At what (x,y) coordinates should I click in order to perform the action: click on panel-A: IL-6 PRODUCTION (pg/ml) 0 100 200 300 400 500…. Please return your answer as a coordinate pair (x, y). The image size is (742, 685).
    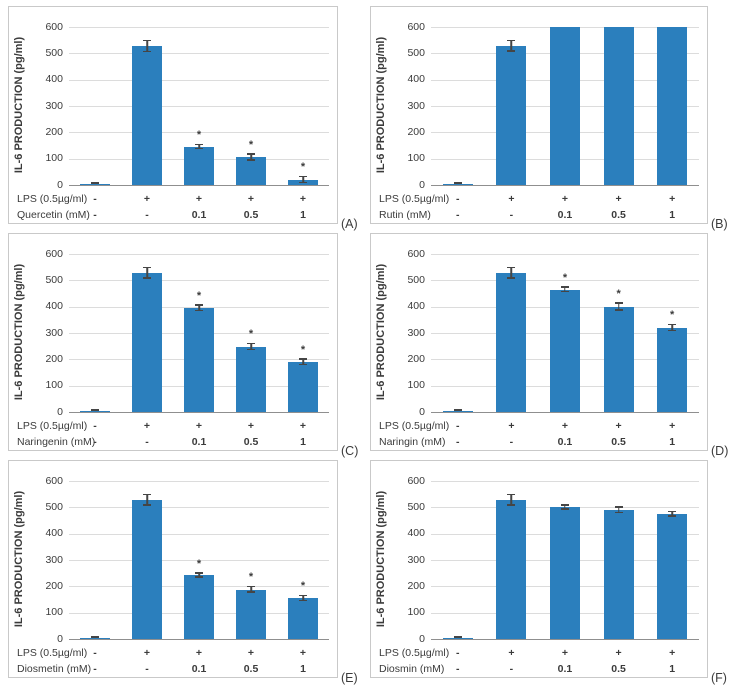
    Looking at the image, I should click on (173, 115).